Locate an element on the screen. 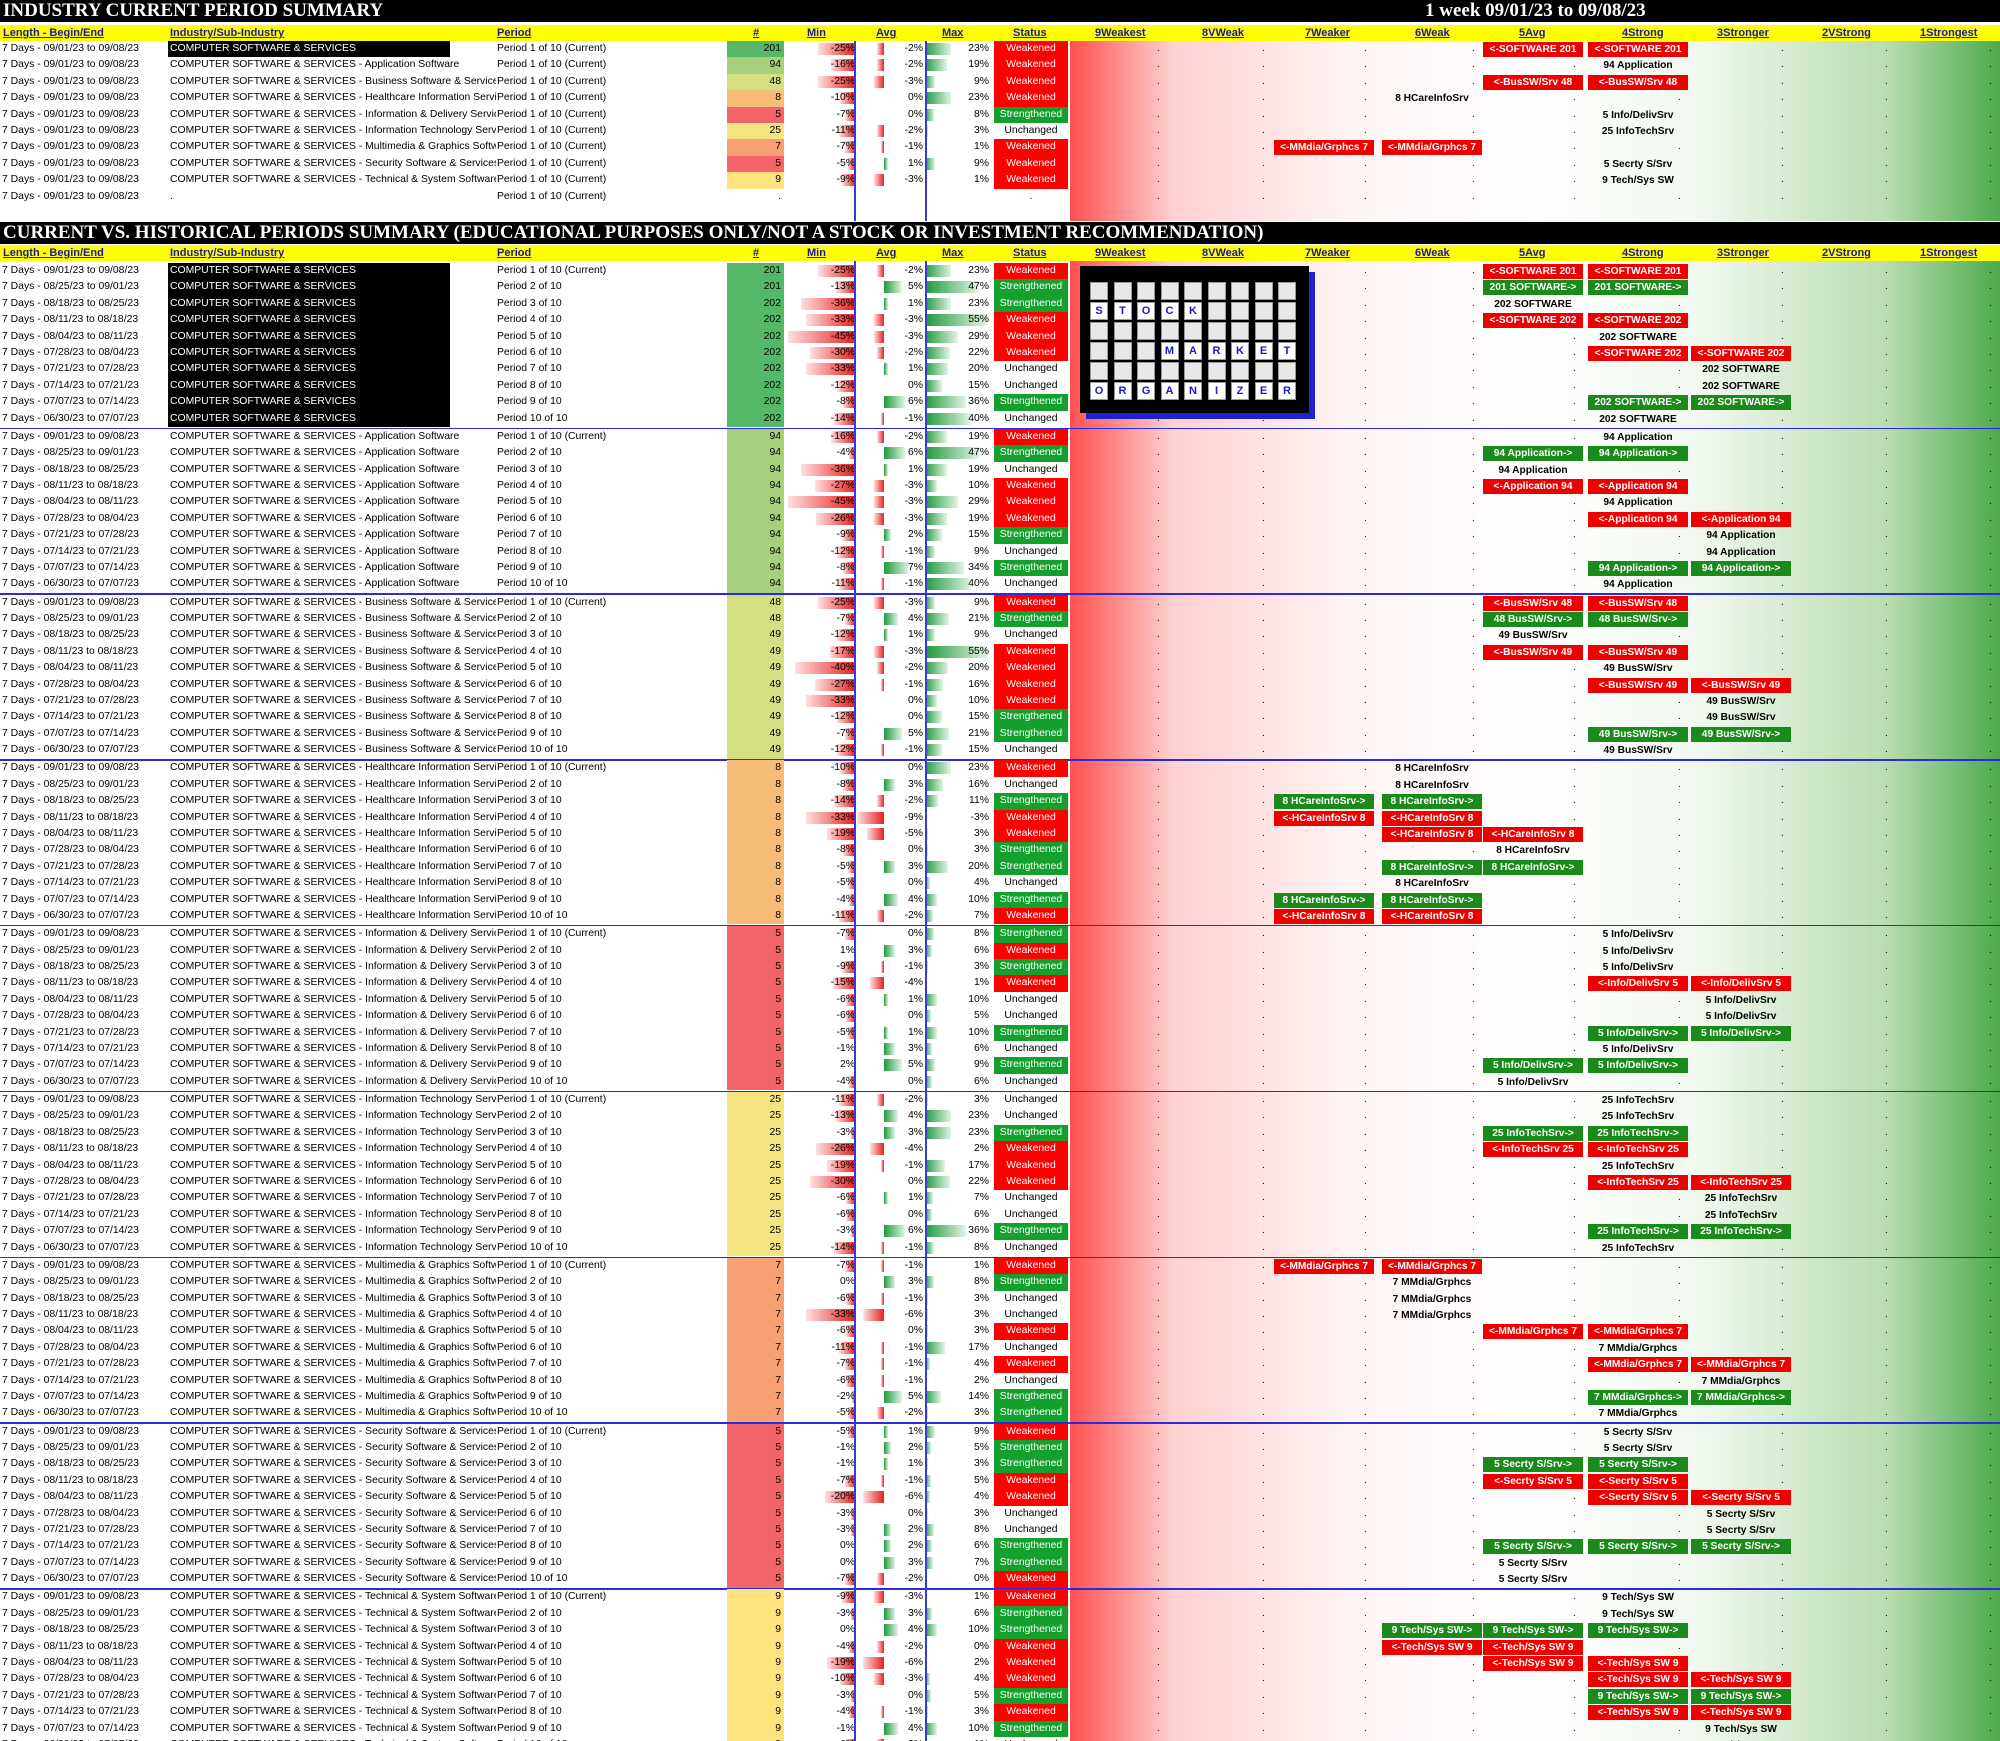 The image size is (2000, 1741). strength-tag: 9 Tech/Sys SW-> is located at coordinates (1638, 1696).